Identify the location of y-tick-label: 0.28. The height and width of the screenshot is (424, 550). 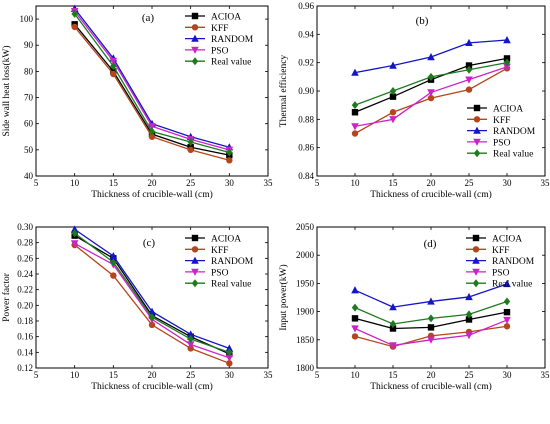
(25, 243).